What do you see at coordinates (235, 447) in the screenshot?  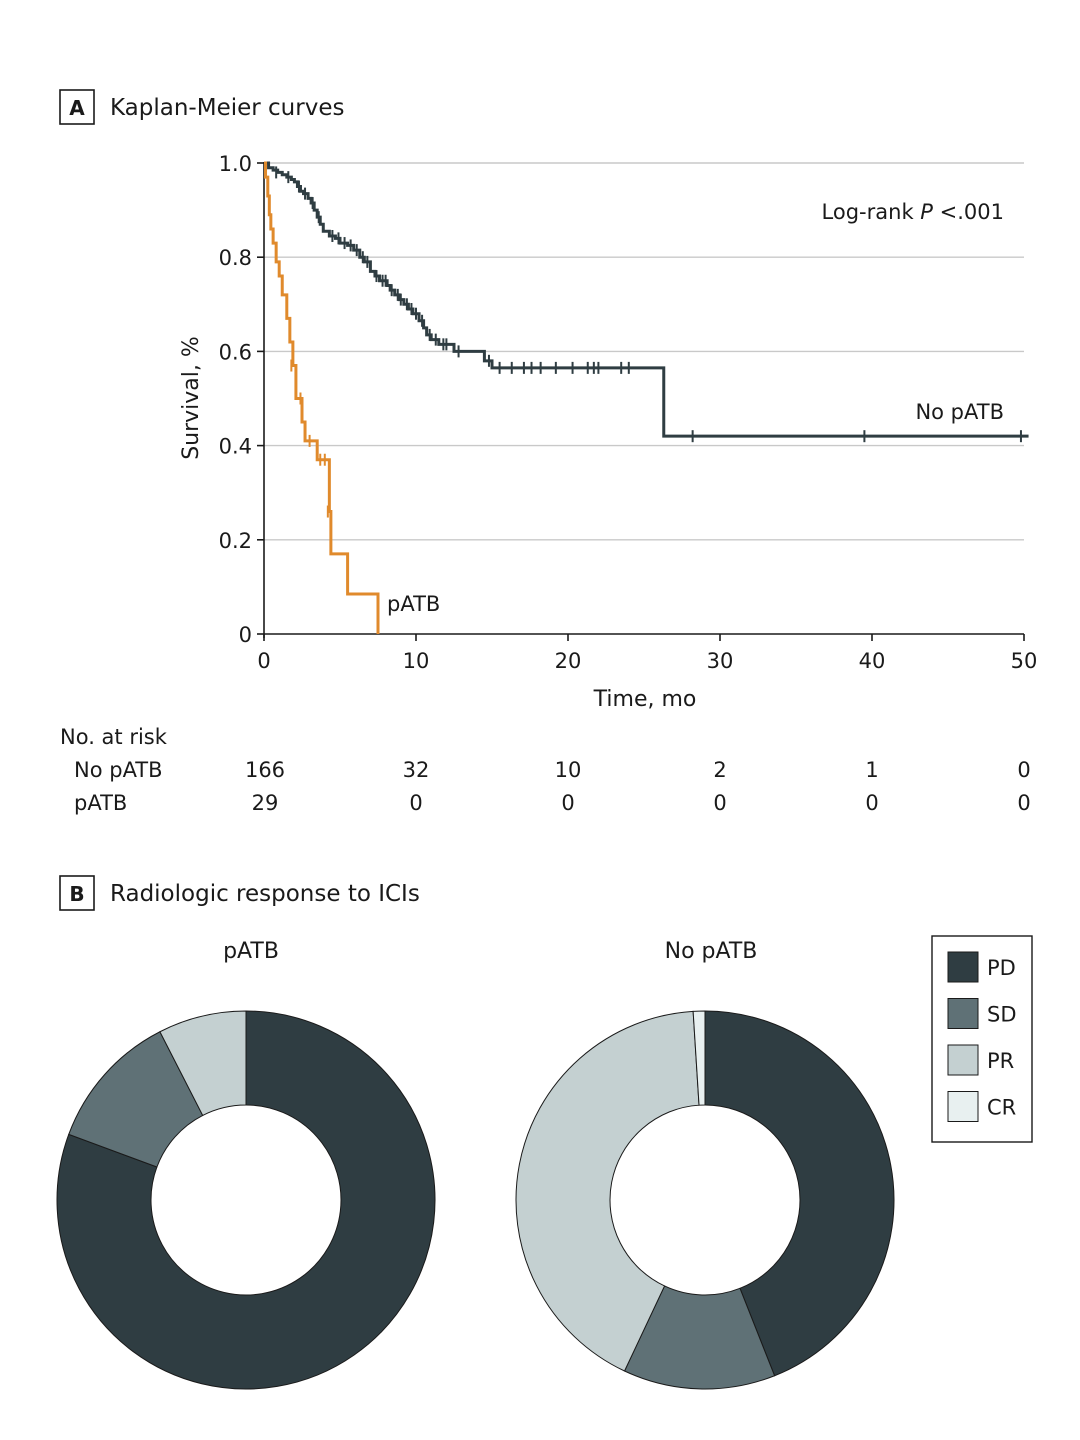 I see `y-tick-label: 0.4` at bounding box center [235, 447].